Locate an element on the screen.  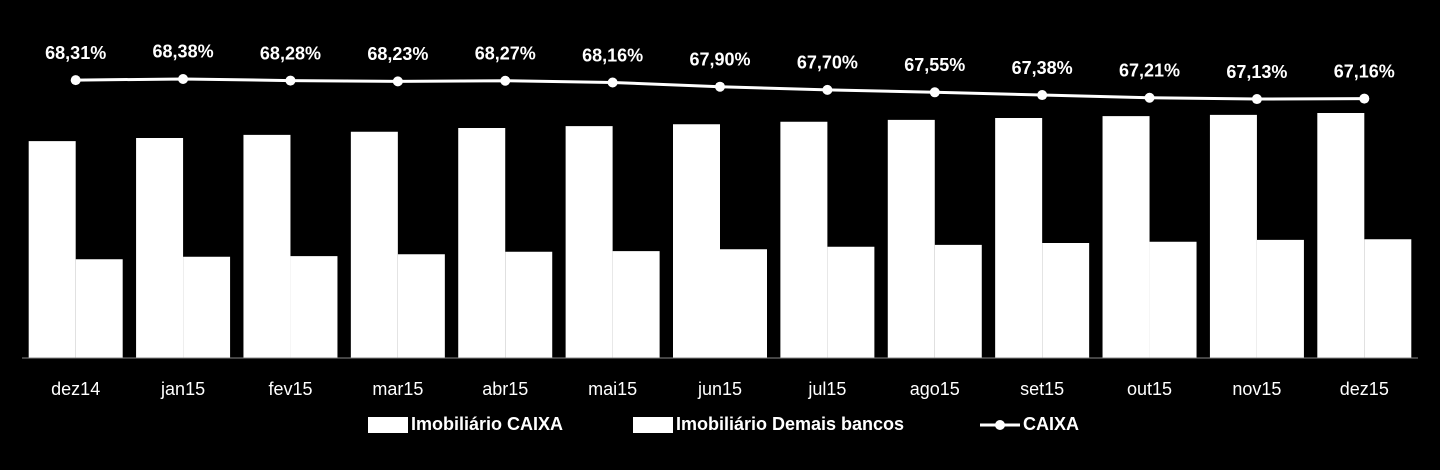
data-label: 67,55% is located at coordinates (934, 65).